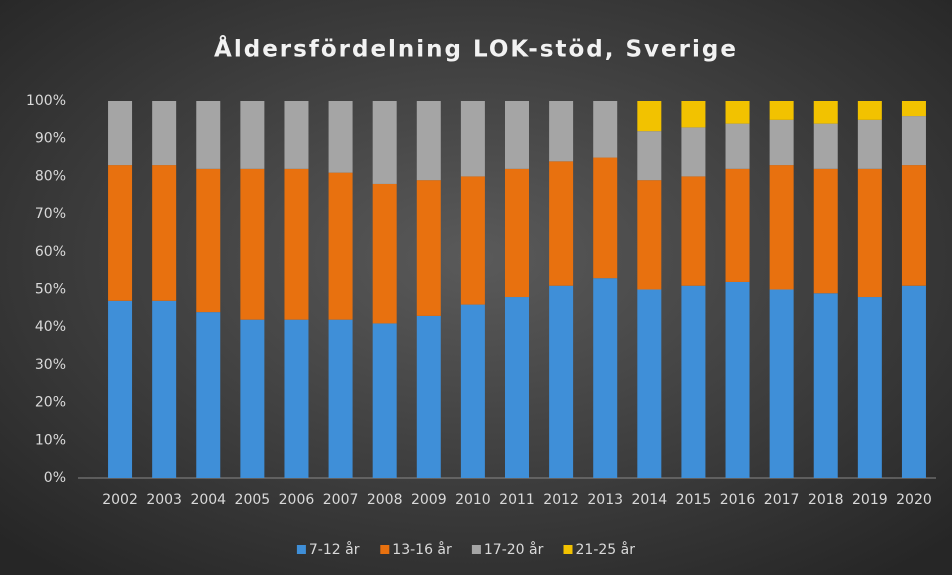 The height and width of the screenshot is (575, 952). Describe the element at coordinates (514, 549) in the screenshot. I see `legend-label: 17-20 år` at that location.